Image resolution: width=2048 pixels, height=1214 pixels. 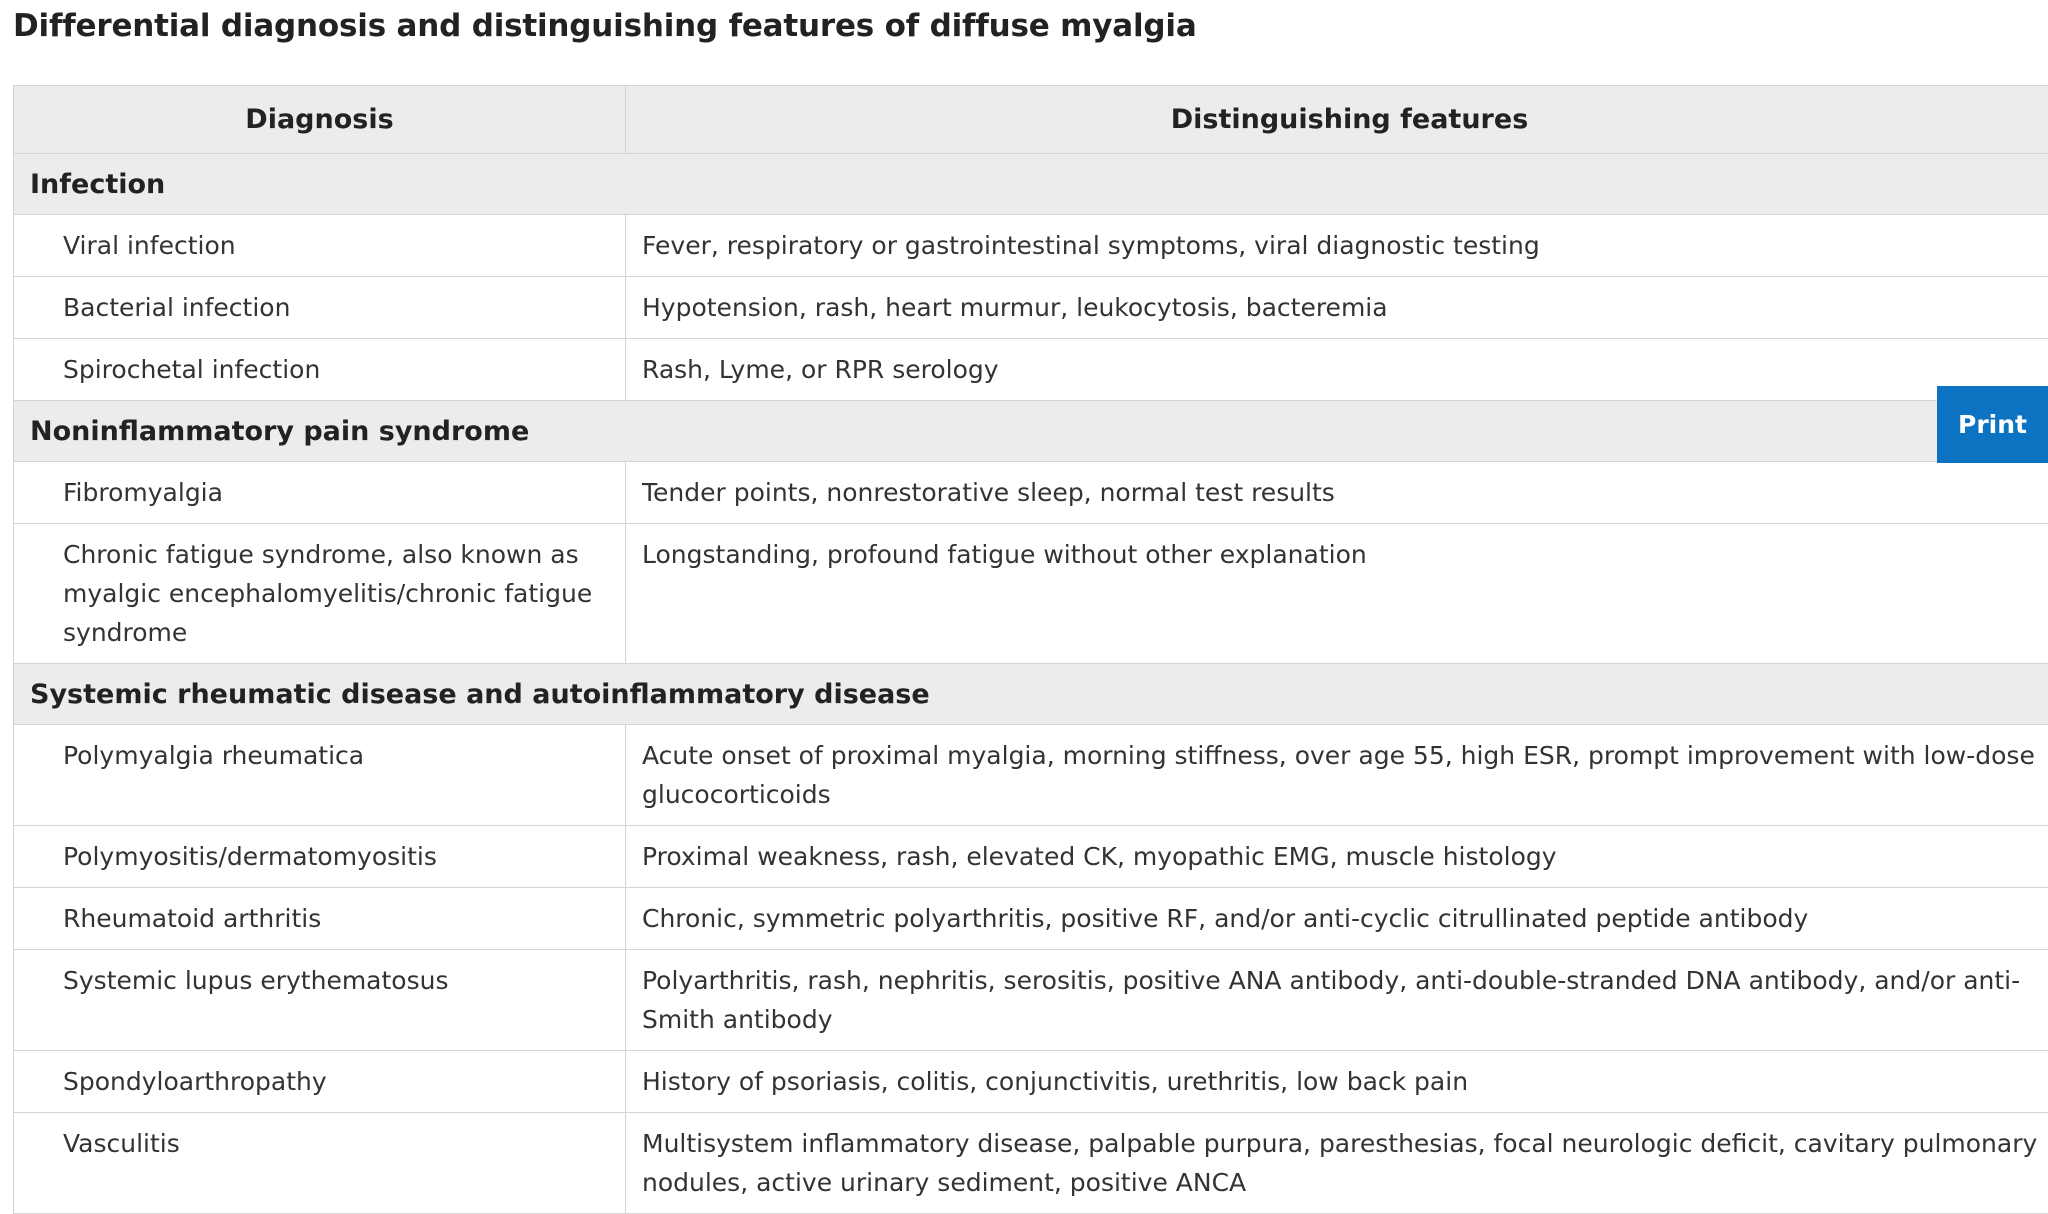 What do you see at coordinates (320, 857) in the screenshot?
I see `diagnosis-cell: Polymyositis/dermatomyositis` at bounding box center [320, 857].